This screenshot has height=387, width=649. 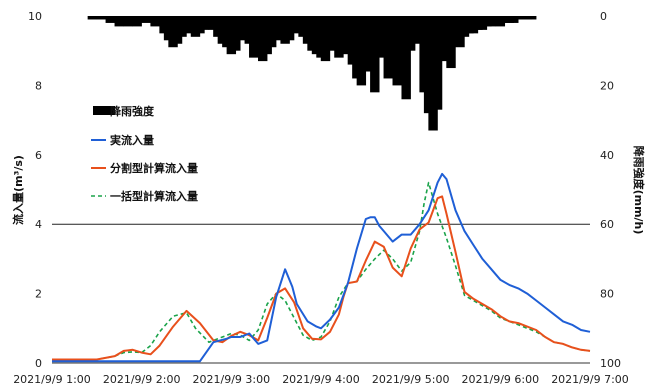 What do you see at coordinates (142, 379) in the screenshot?
I see `x-tick-label: 2021/9/9 2:00` at bounding box center [142, 379].